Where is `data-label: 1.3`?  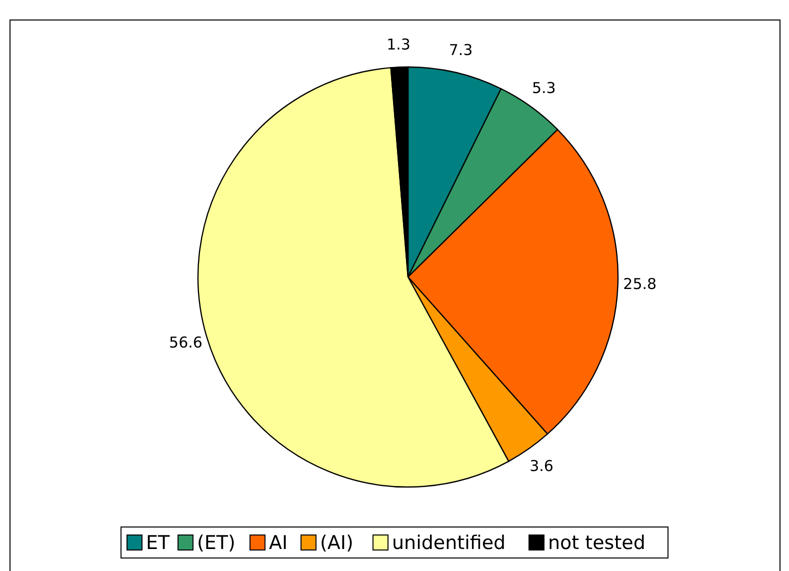 data-label: 1.3 is located at coordinates (398, 44).